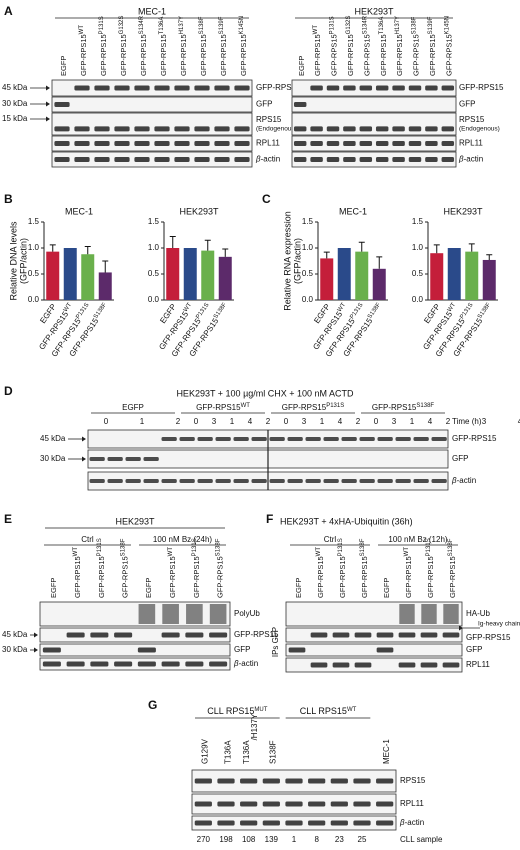  Describe the element at coordinates (267, 159) in the screenshot. I see `row-label: β-actin` at that location.